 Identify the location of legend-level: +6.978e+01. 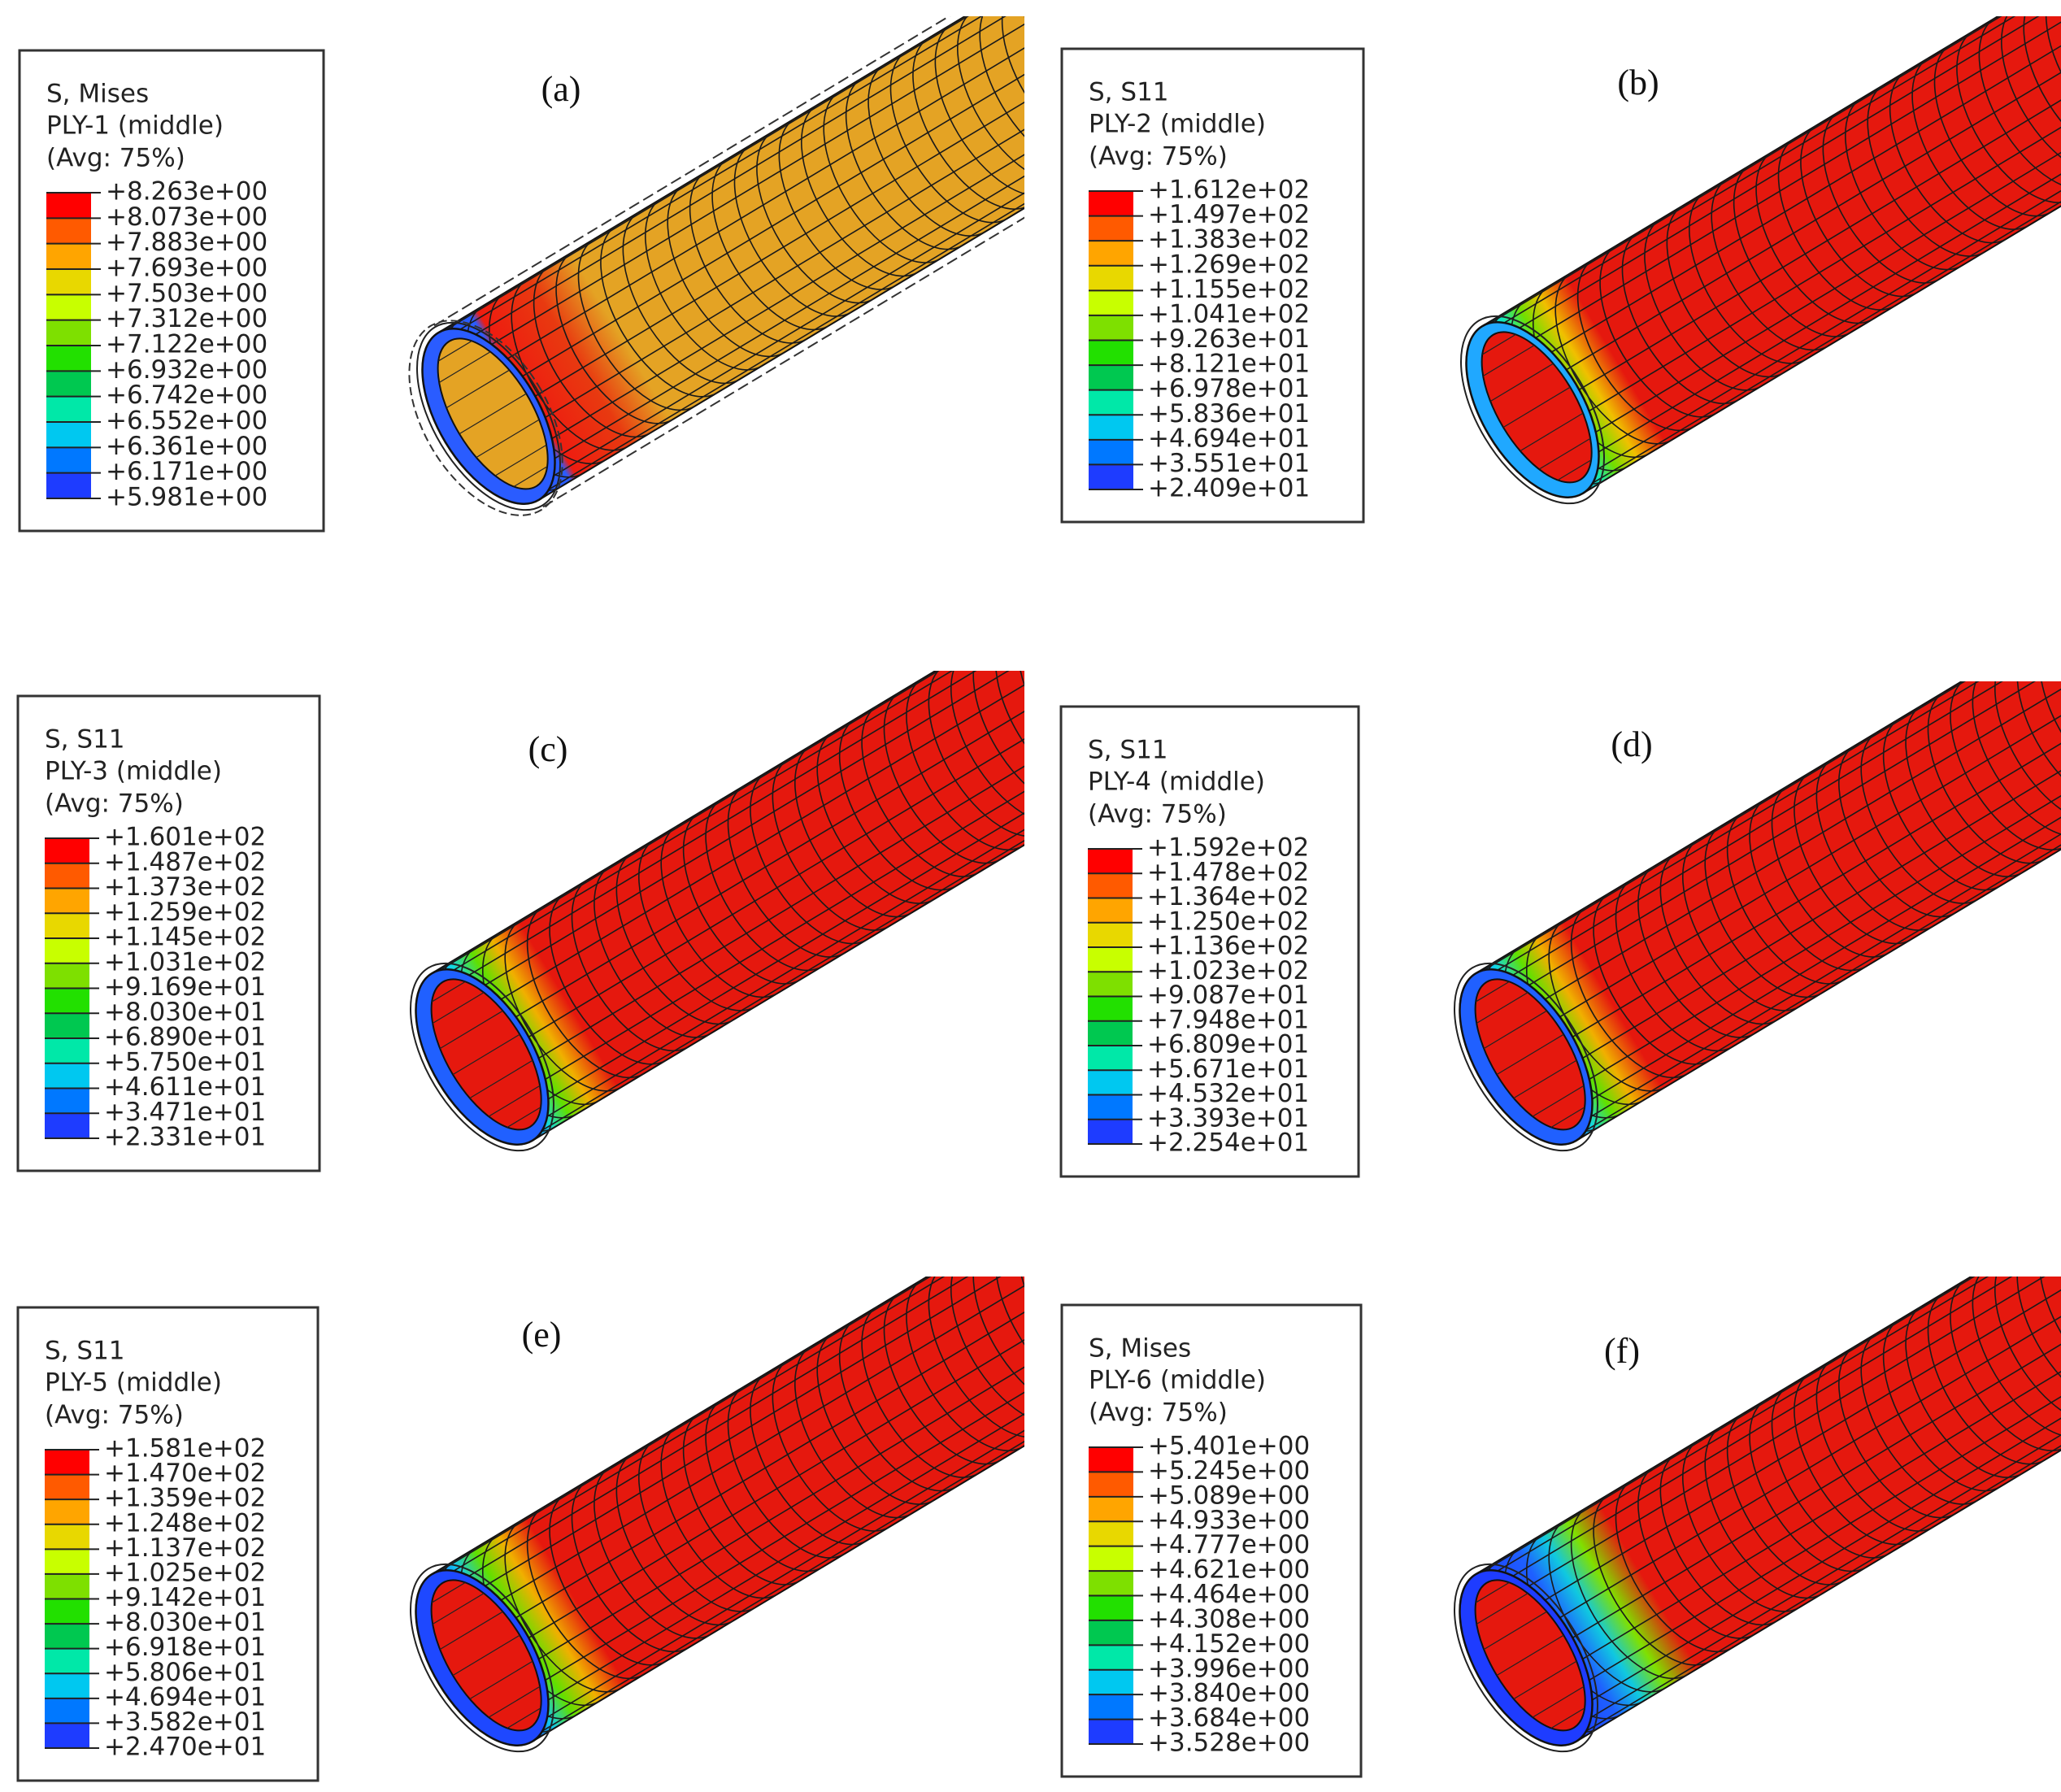
(1229, 388).